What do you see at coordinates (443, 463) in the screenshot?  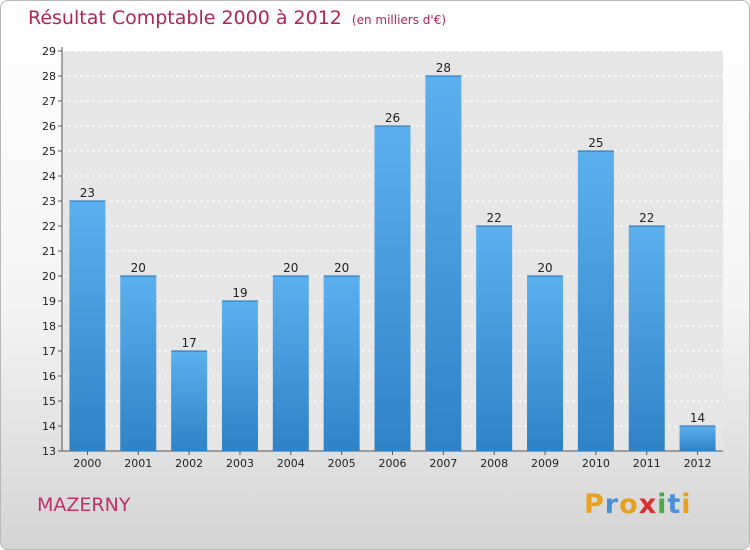 I see `x-tick-label: 2007` at bounding box center [443, 463].